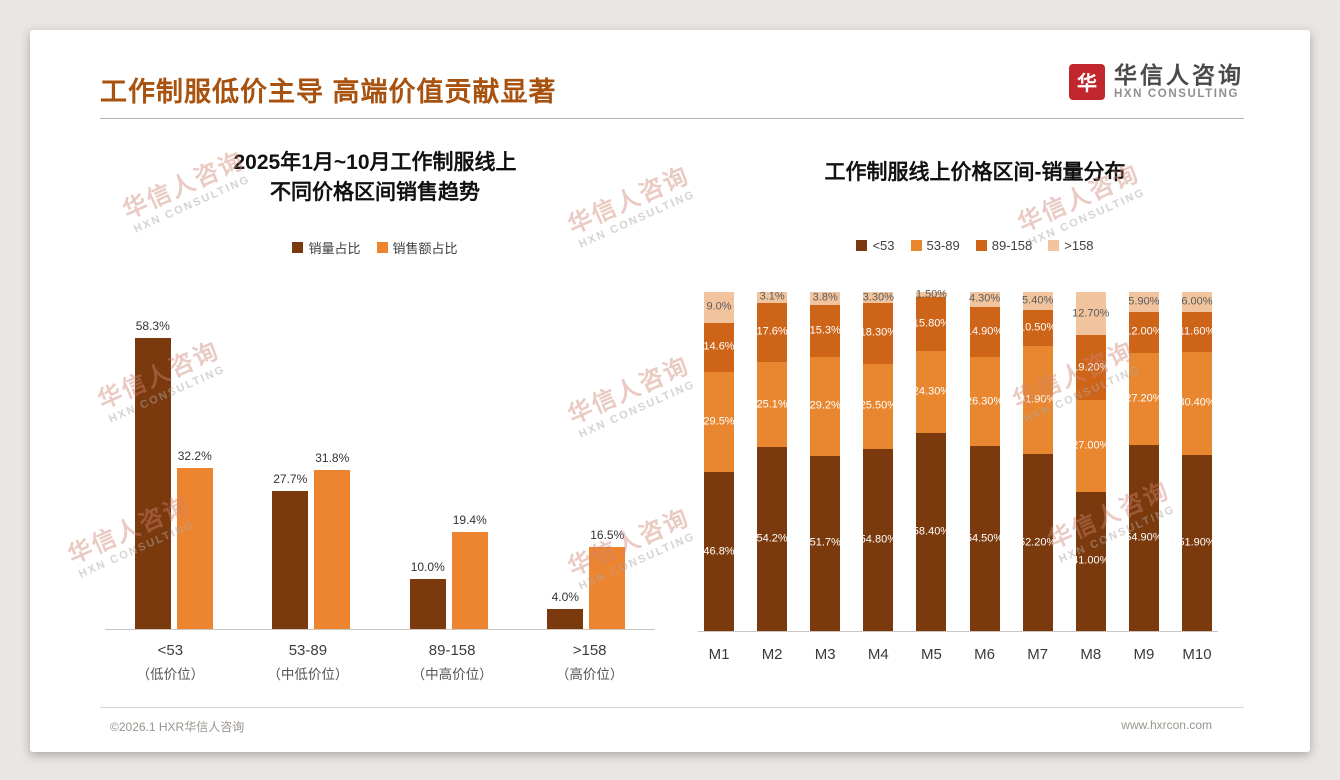 This screenshot has width=1340, height=780. I want to click on segment-value-label: 11.60%, so click(1197, 331).